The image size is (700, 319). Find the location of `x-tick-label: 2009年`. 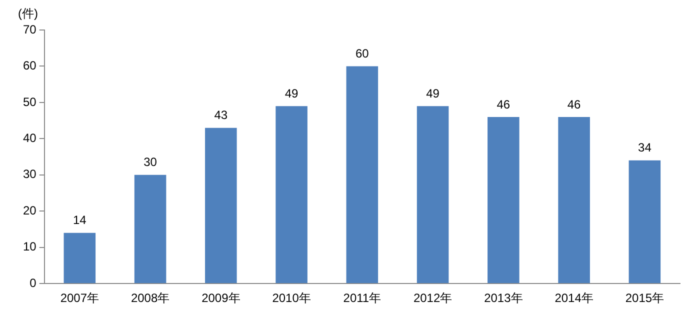

x-tick-label: 2009年 is located at coordinates (221, 298).